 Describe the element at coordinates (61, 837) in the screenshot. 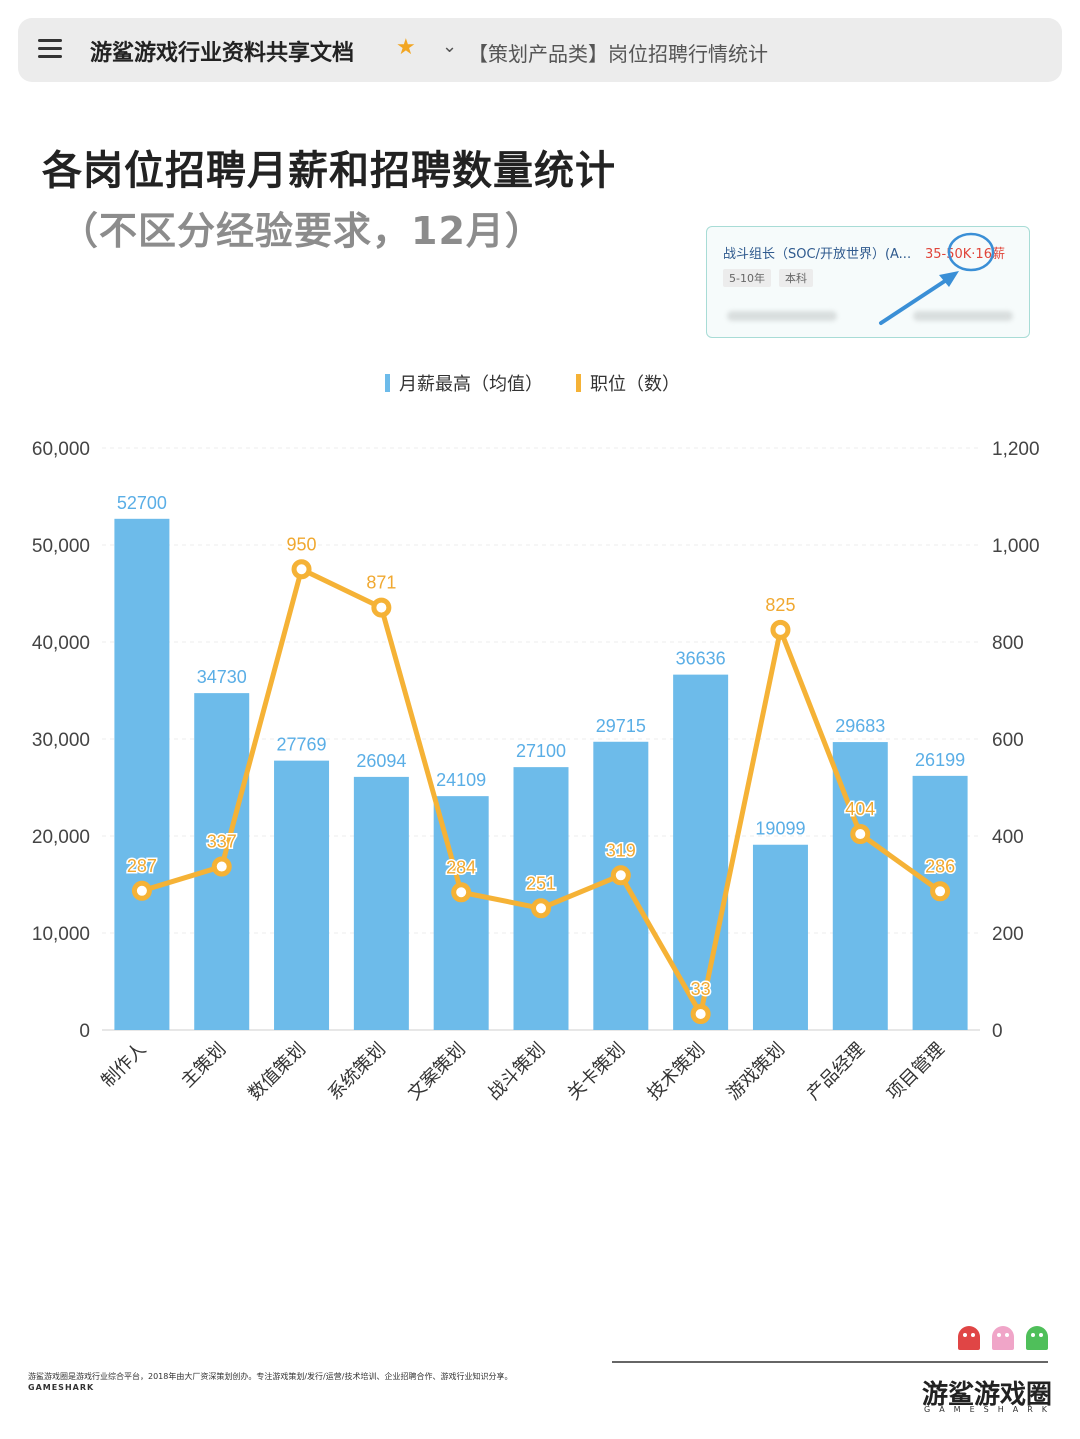

I see `y-left-tick-label: 20,000` at that location.